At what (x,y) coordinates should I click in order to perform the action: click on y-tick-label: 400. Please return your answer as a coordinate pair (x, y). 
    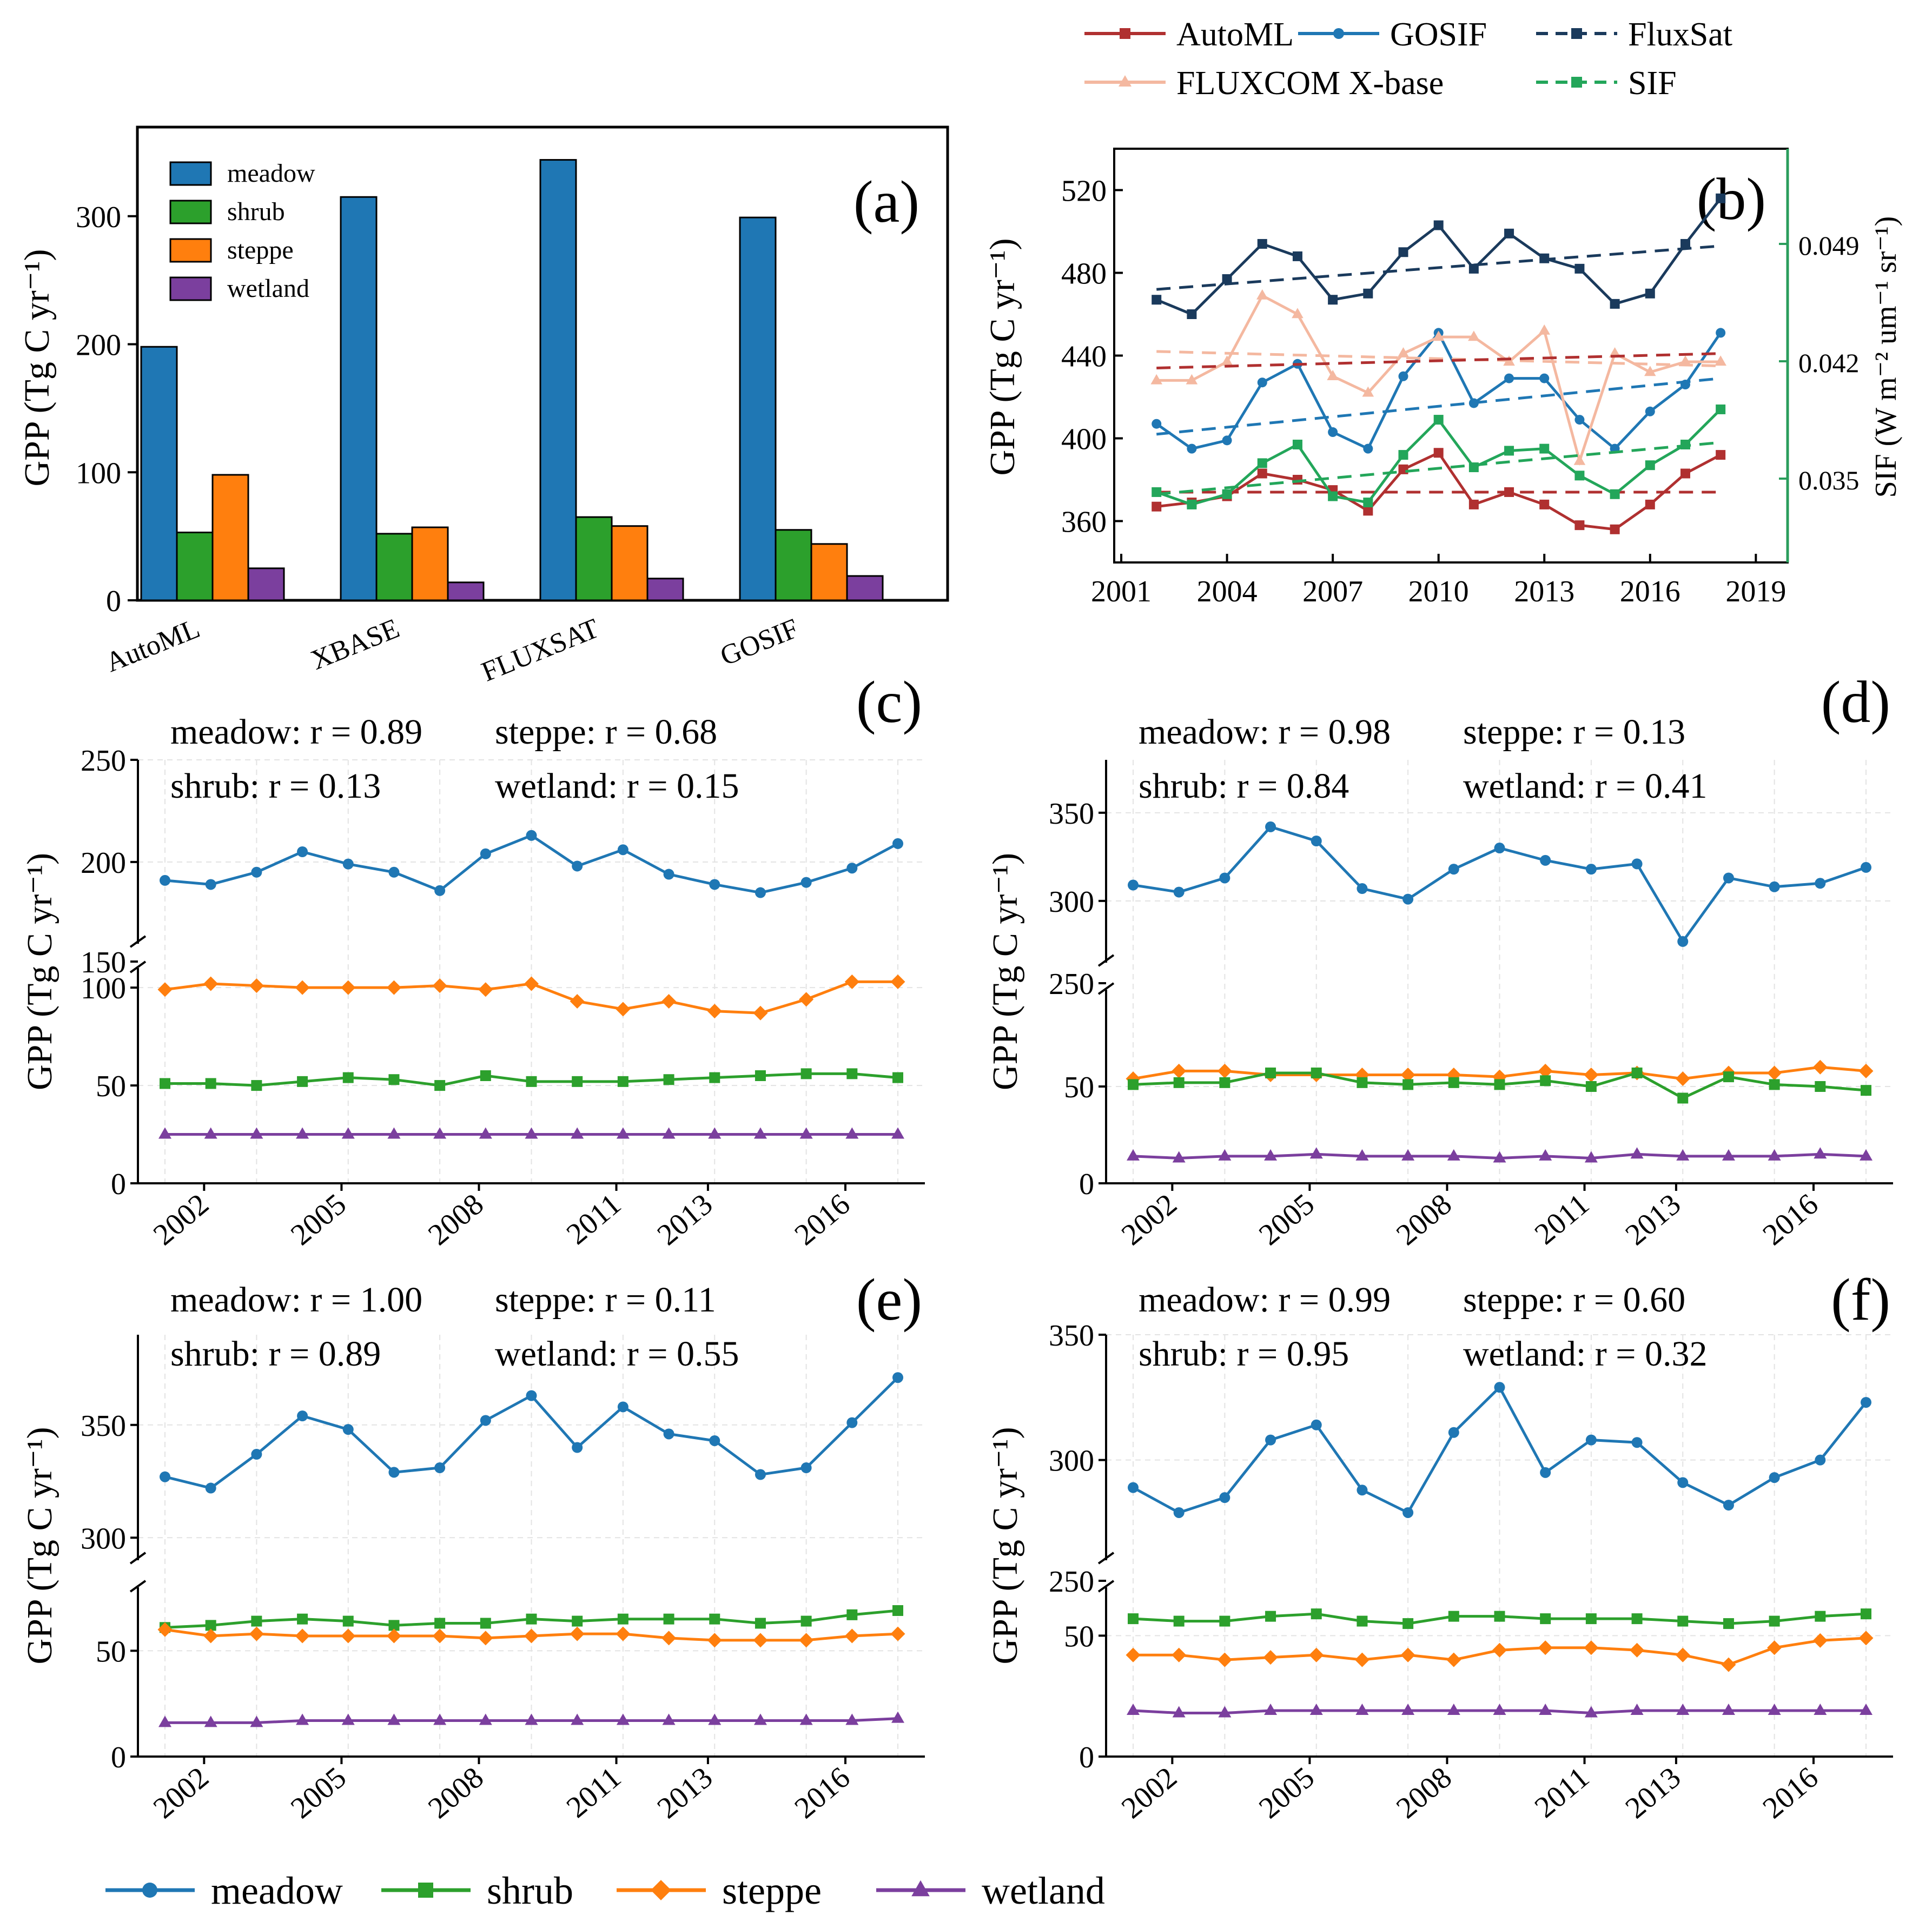
    Looking at the image, I should click on (1084, 440).